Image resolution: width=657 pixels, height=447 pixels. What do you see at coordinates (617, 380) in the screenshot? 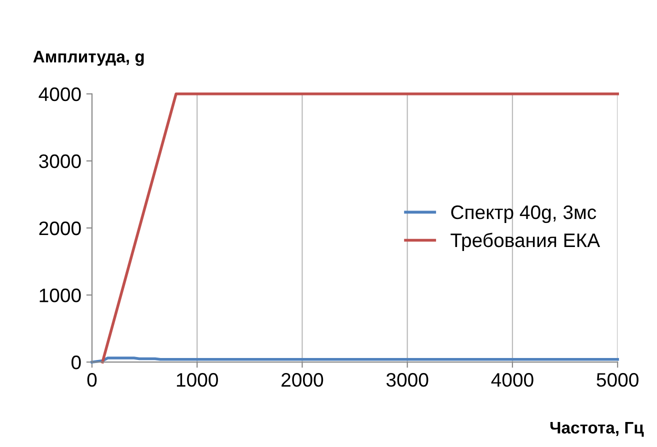
I see `x-tick-label: 5000` at bounding box center [617, 380].